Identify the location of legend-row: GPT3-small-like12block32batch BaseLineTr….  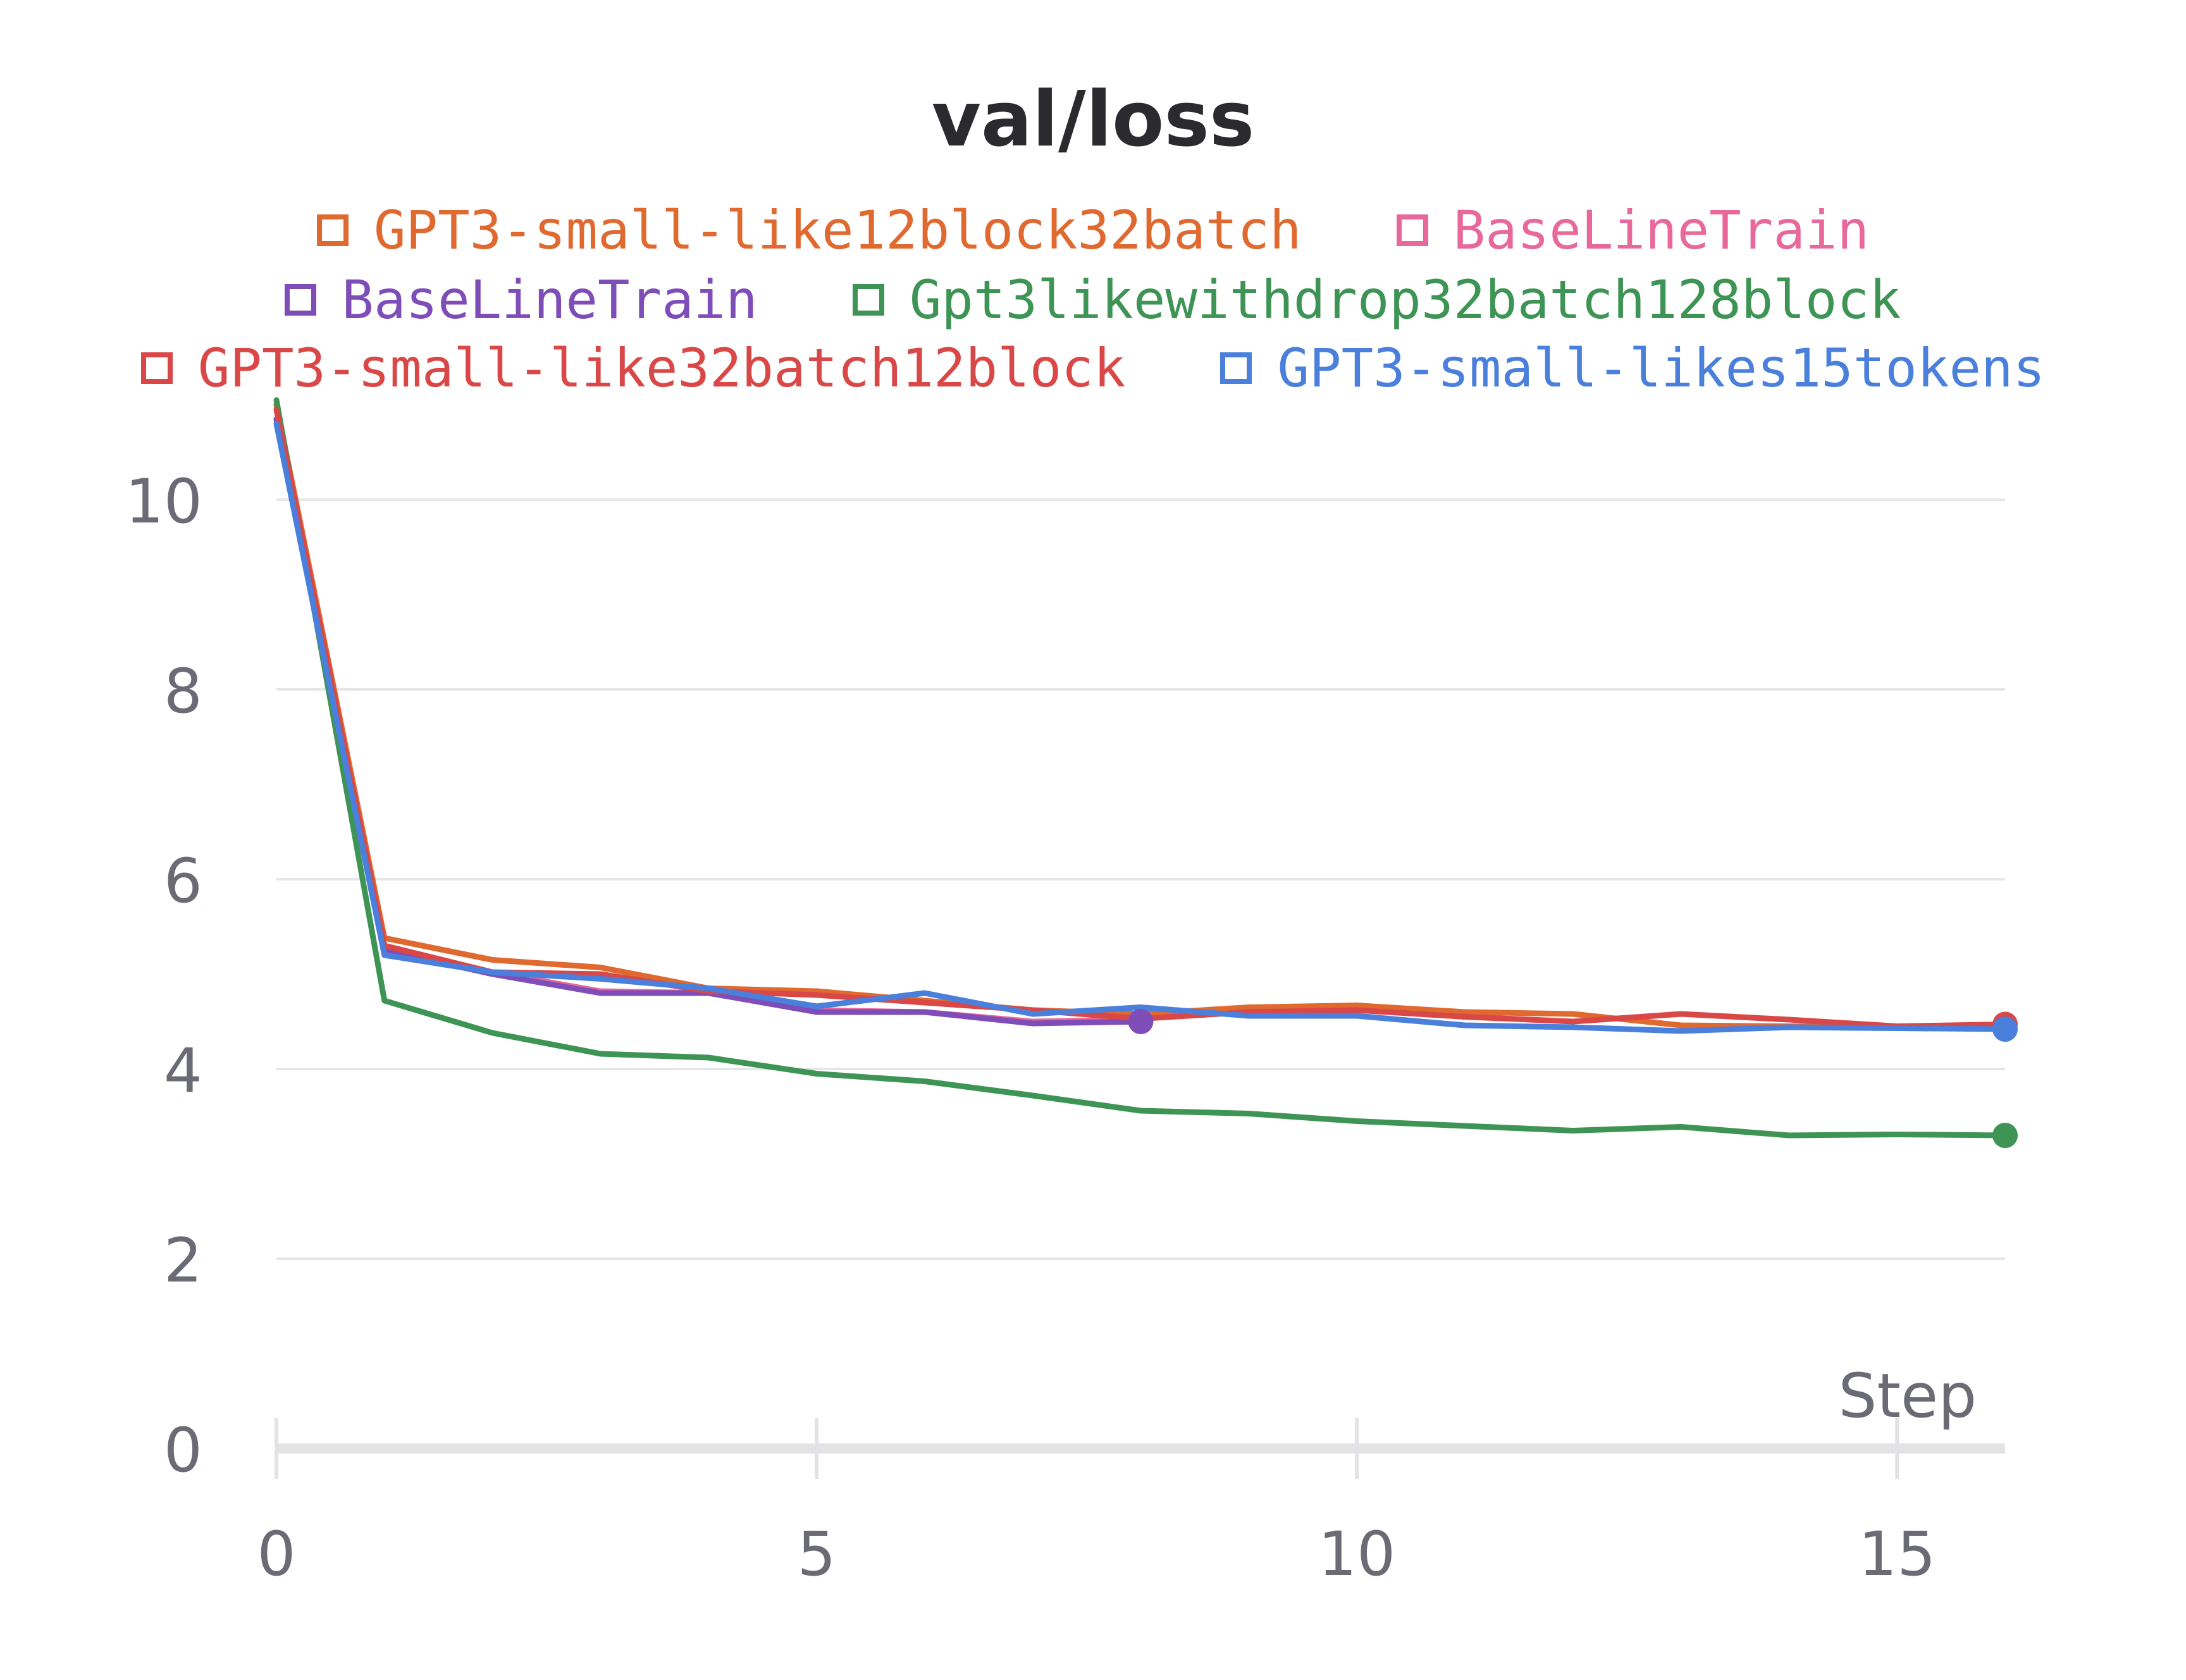
(1093, 230).